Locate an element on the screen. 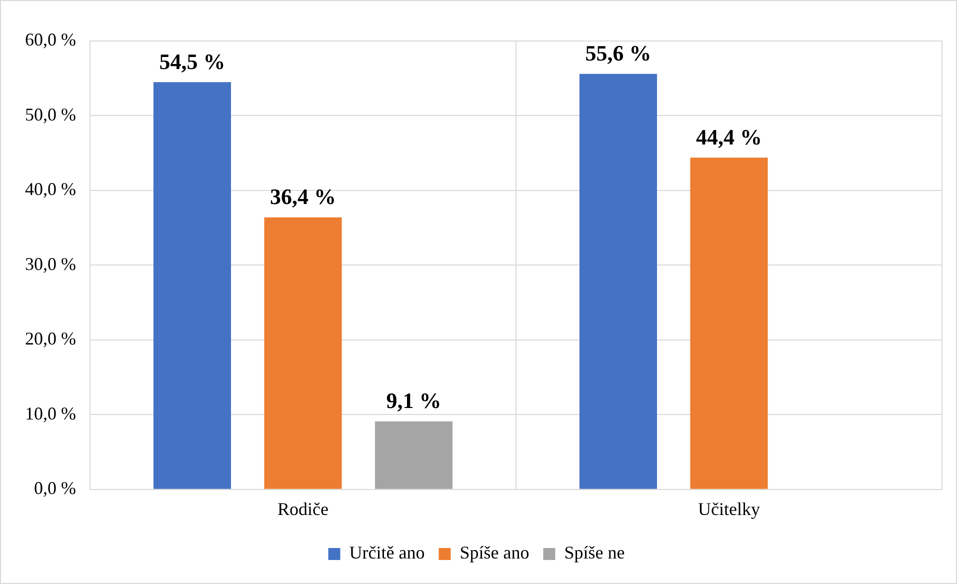 The height and width of the screenshot is (584, 957). data-label: 54,5 % is located at coordinates (192, 61).